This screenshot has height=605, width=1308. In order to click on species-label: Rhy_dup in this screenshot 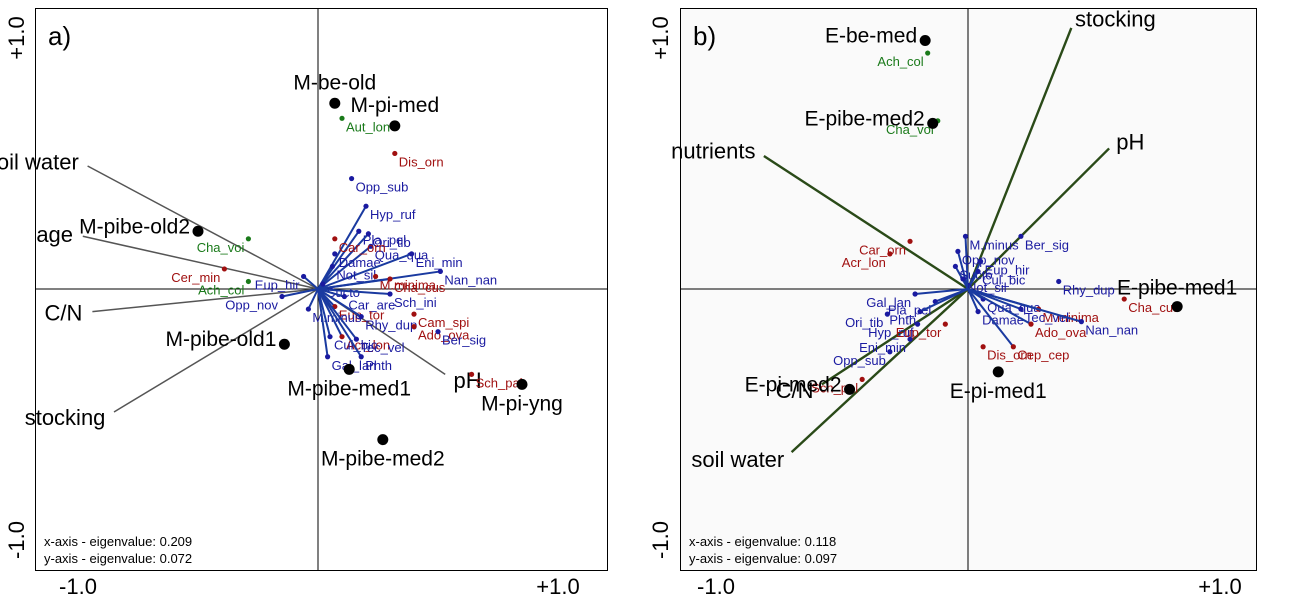, I will do `click(391, 325)`.